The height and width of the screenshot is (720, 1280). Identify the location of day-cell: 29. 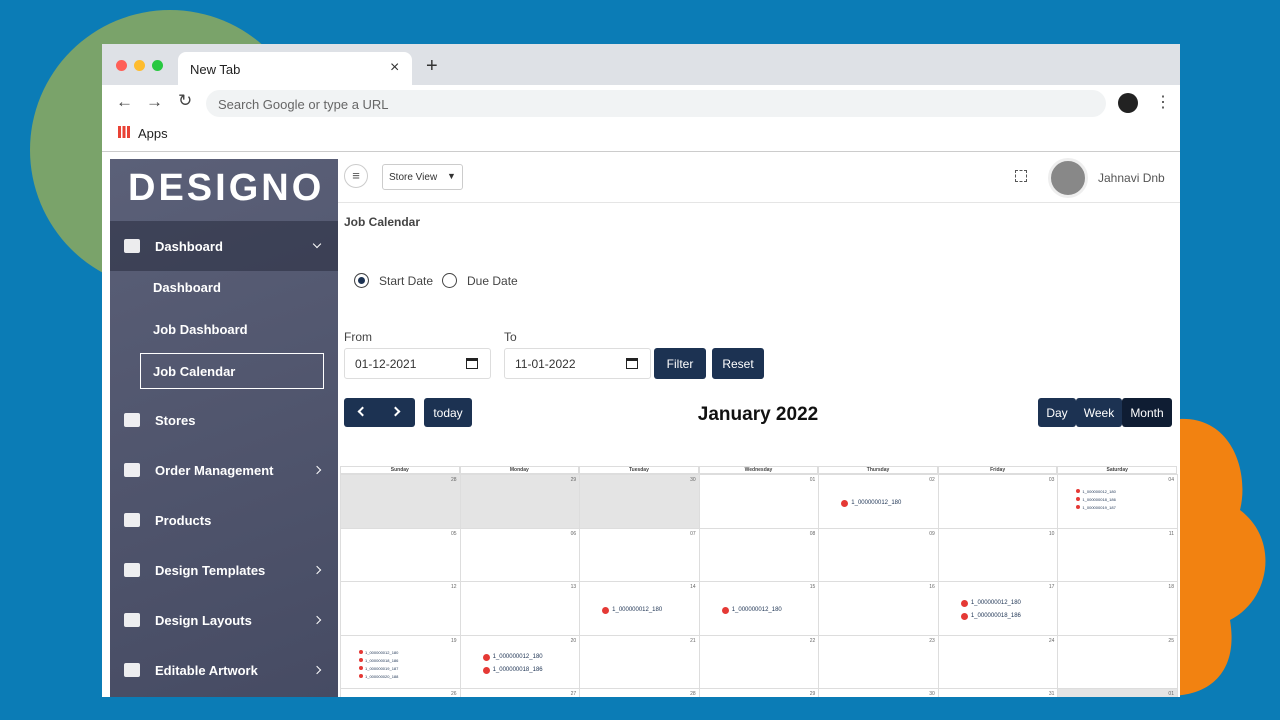
(520, 501).